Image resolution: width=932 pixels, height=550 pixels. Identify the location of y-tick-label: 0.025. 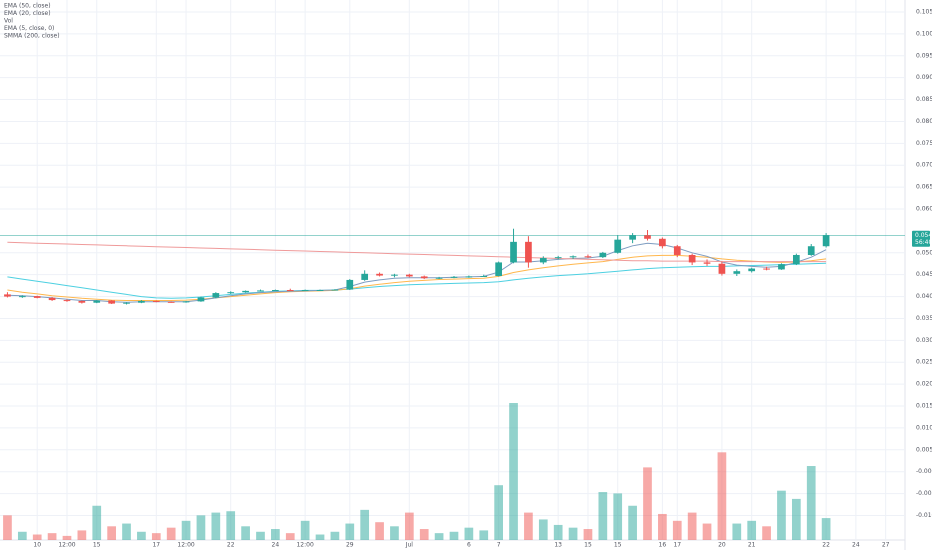
(924, 362).